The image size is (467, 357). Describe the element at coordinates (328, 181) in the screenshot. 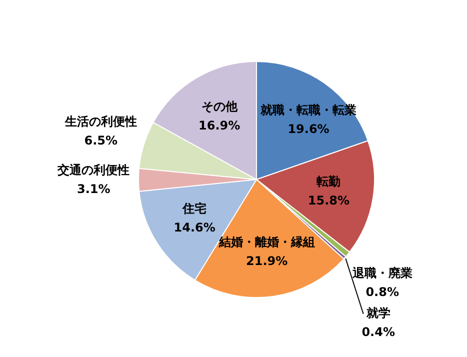

I see `slice-label: 転勤` at that location.